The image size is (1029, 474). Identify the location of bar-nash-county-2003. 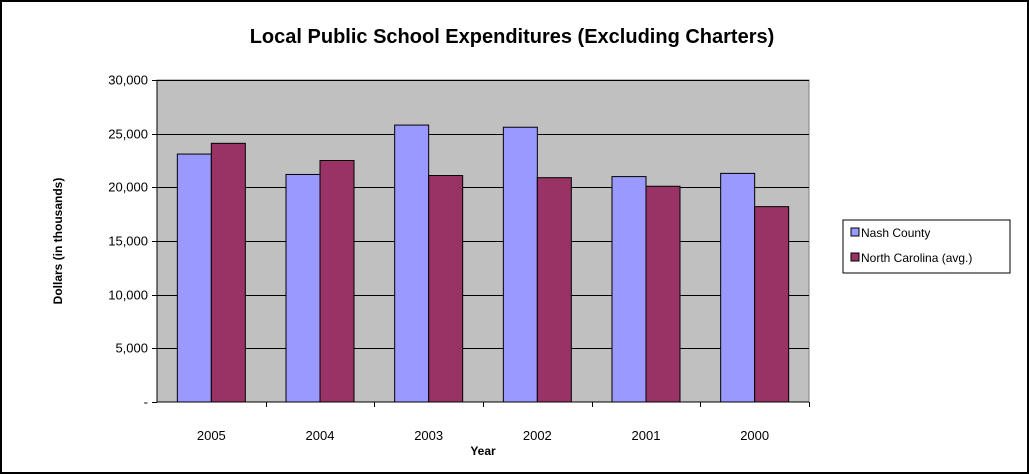
(412, 263).